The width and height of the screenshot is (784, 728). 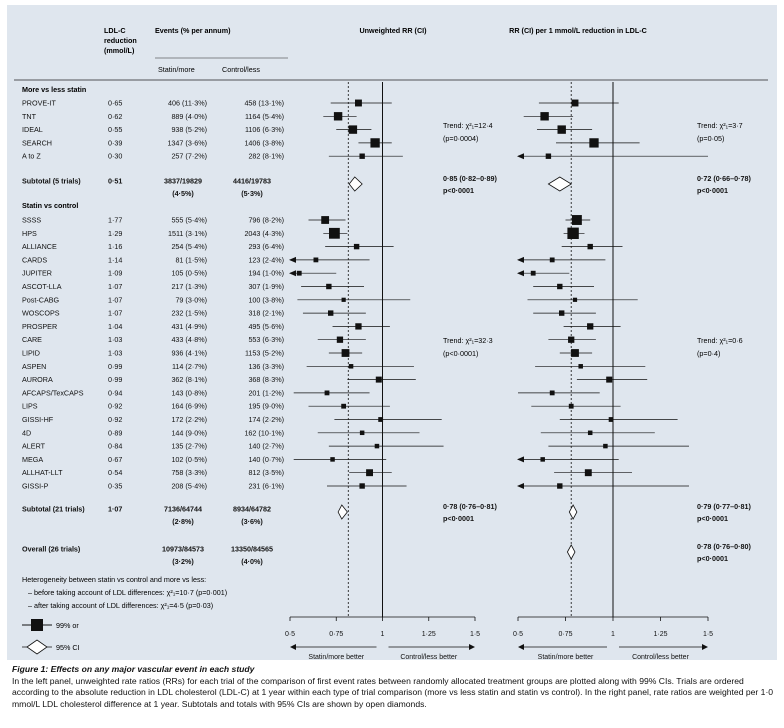 What do you see at coordinates (342, 512) in the screenshot?
I see `subtotal-left-diamond` at bounding box center [342, 512].